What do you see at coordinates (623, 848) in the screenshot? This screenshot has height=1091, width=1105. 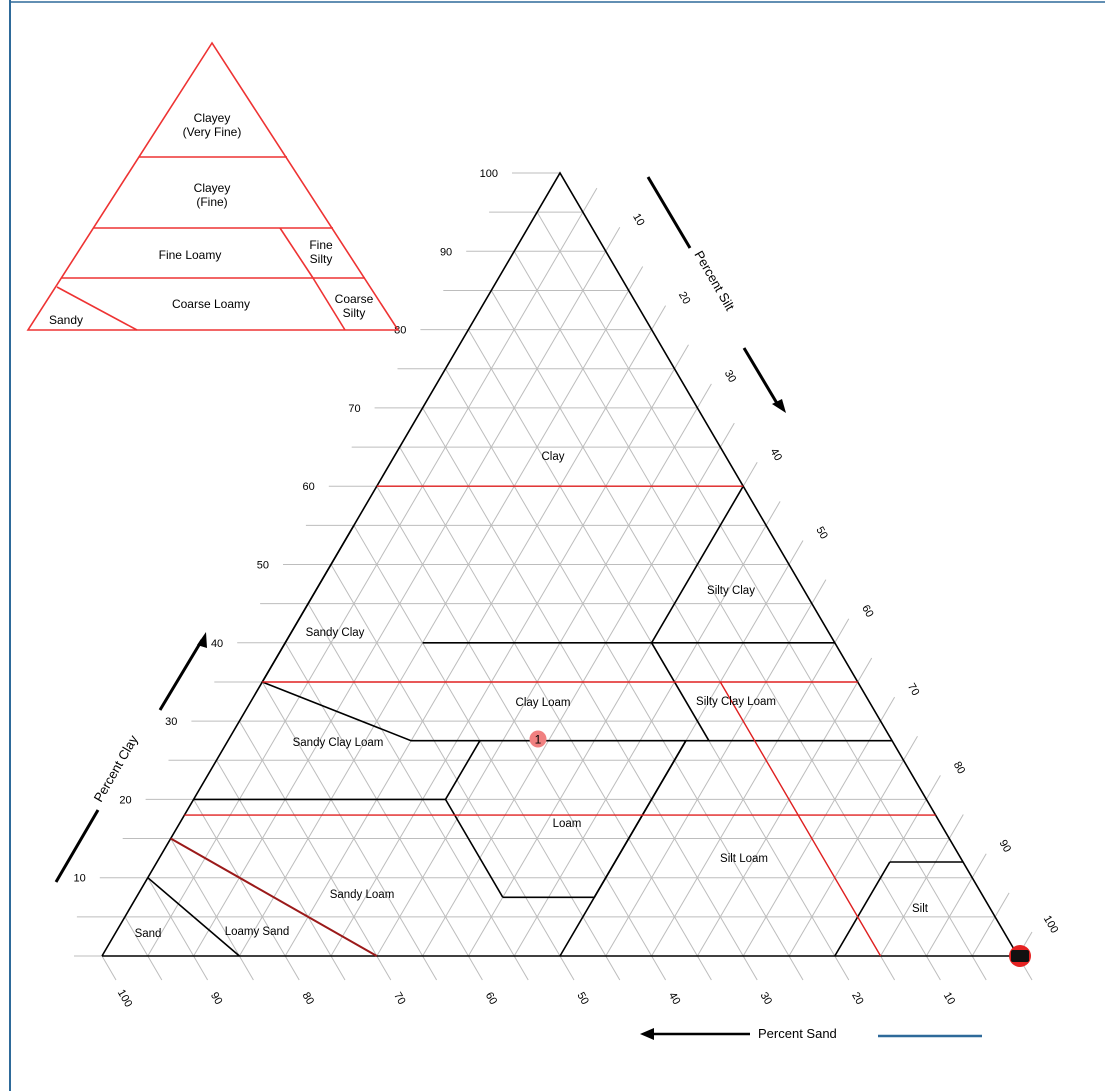 I see `boundary-silt-loam` at bounding box center [623, 848].